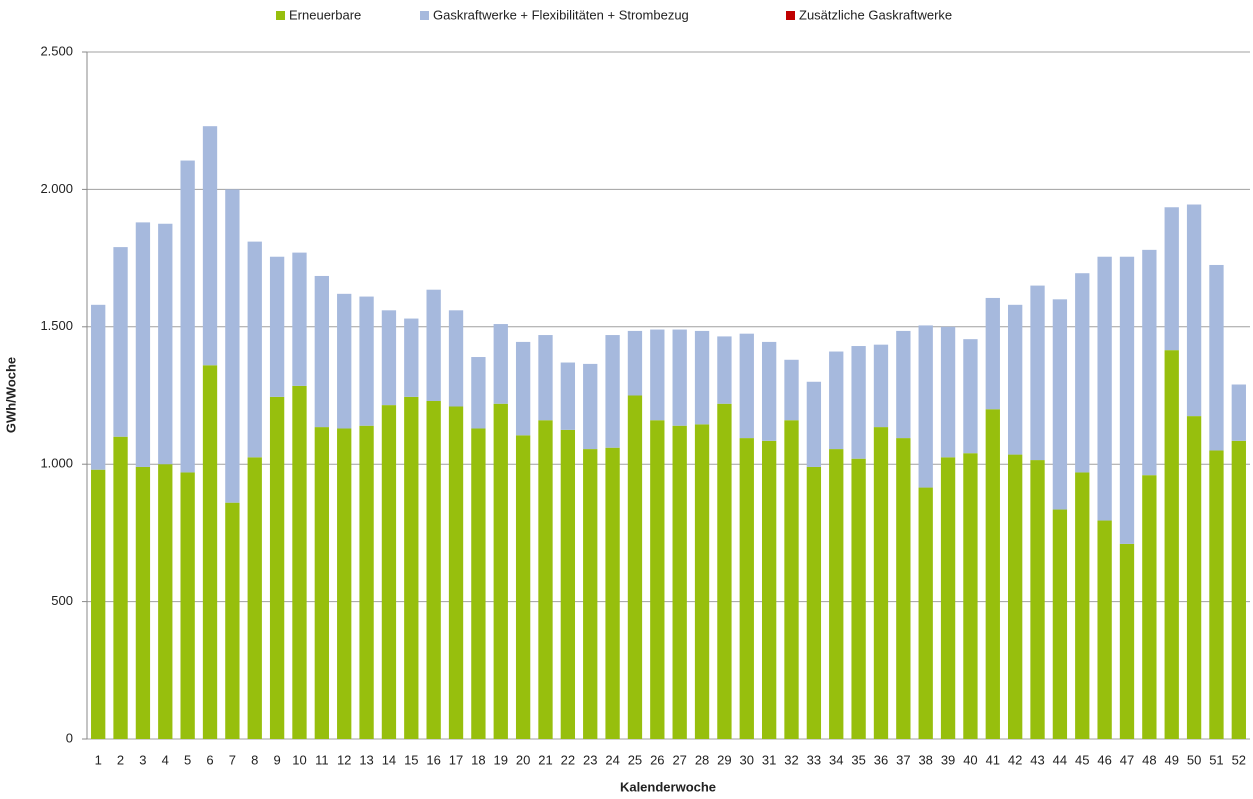  What do you see at coordinates (1216, 759) in the screenshot?
I see `x-tick-label: 51` at bounding box center [1216, 759].